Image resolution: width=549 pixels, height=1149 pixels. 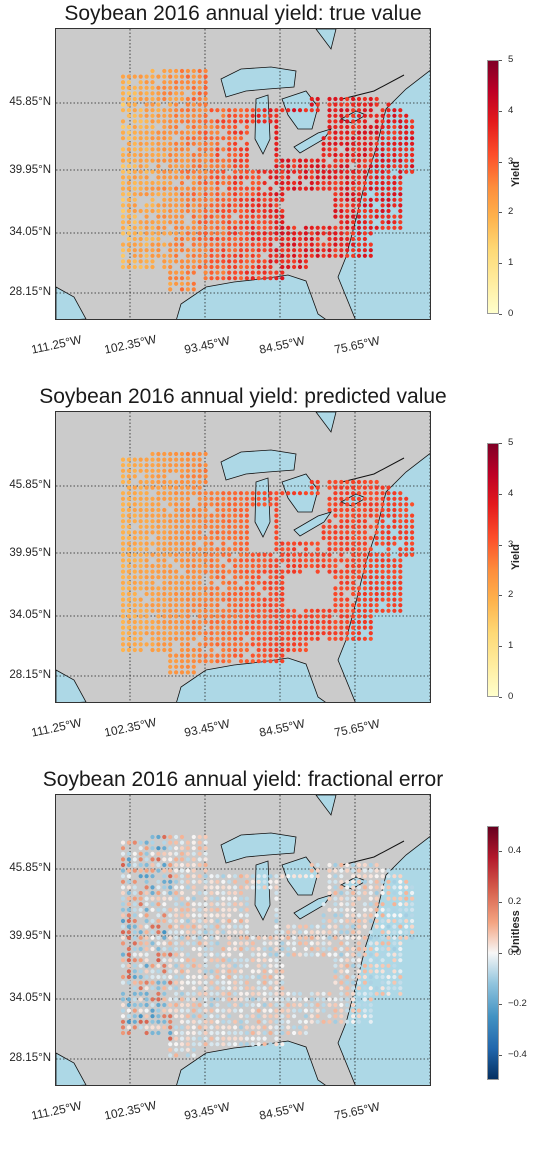 What do you see at coordinates (282, 1111) in the screenshot?
I see `lon-label: 84.55°W` at bounding box center [282, 1111].